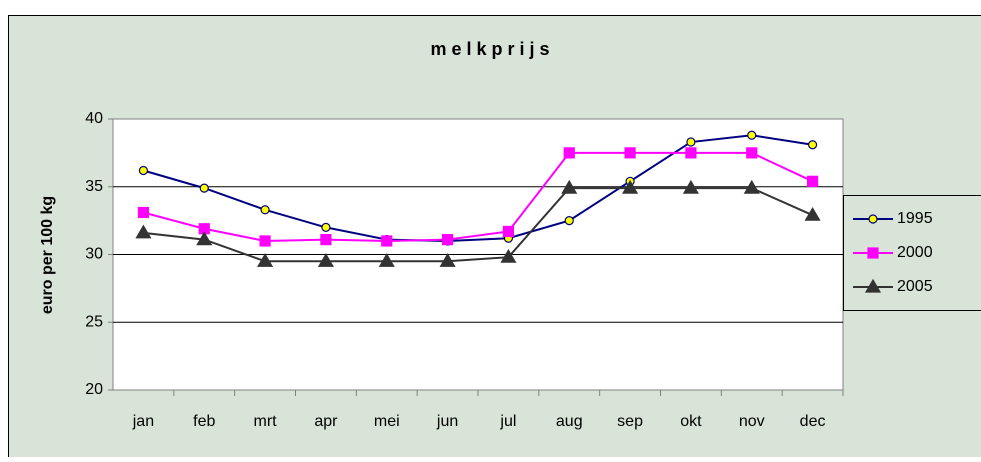 The image size is (981, 462). What do you see at coordinates (752, 421) in the screenshot?
I see `x-tick-label: nov` at bounding box center [752, 421].